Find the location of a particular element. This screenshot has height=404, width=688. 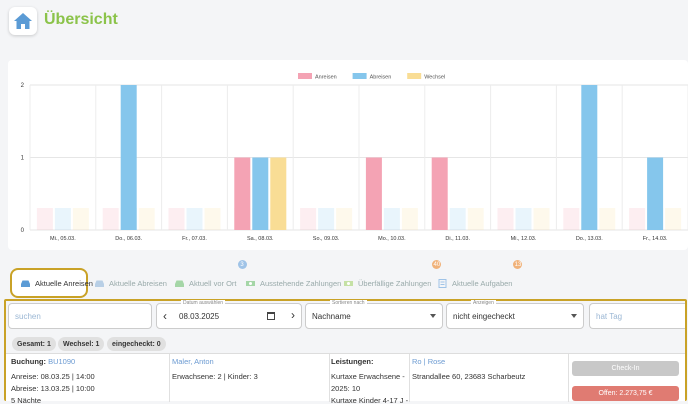

check-in-button: Check-In is located at coordinates (625, 368).